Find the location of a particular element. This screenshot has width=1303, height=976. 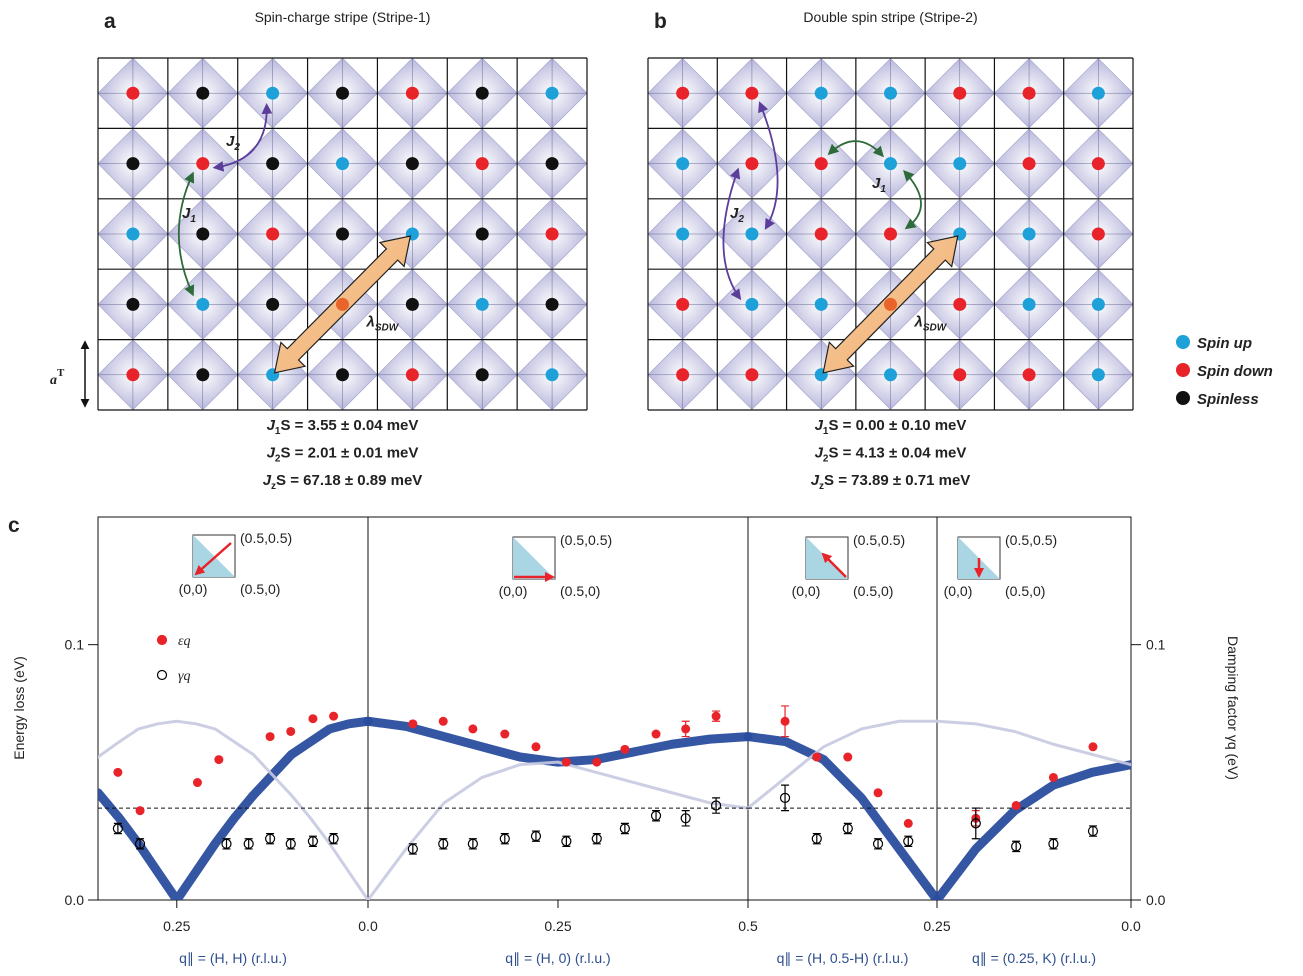

text: S = 0.00 ± 0.10 meV is located at coordinates (897, 425).